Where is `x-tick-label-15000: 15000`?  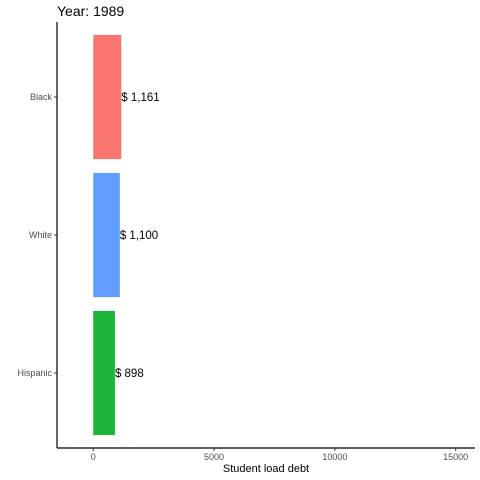
x-tick-label-15000: 15000 is located at coordinates (455, 457).